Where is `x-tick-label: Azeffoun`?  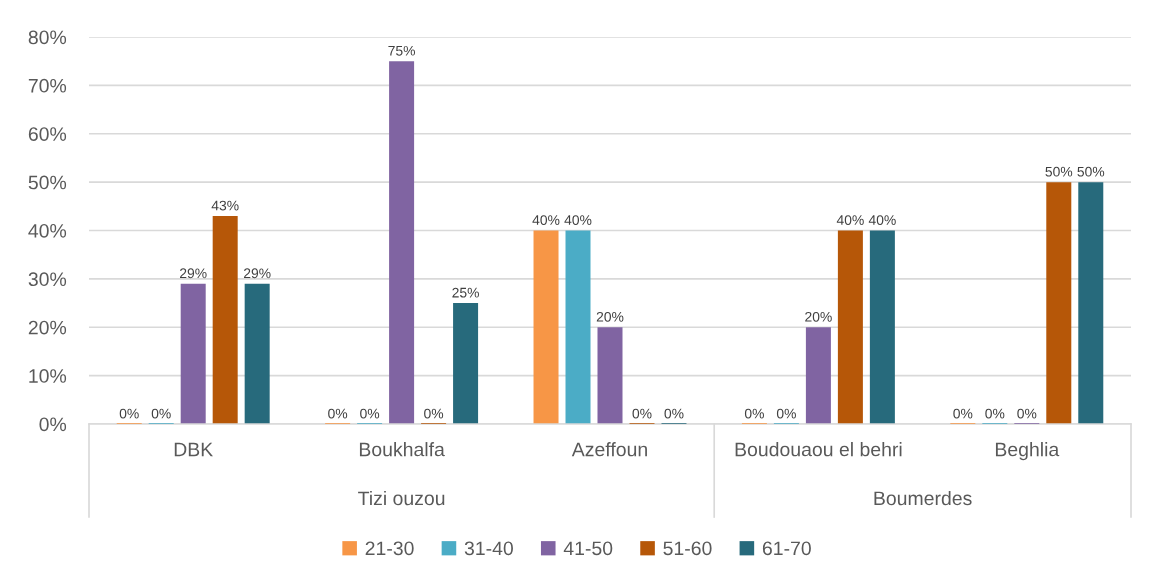 x-tick-label: Azeffoun is located at coordinates (609, 449).